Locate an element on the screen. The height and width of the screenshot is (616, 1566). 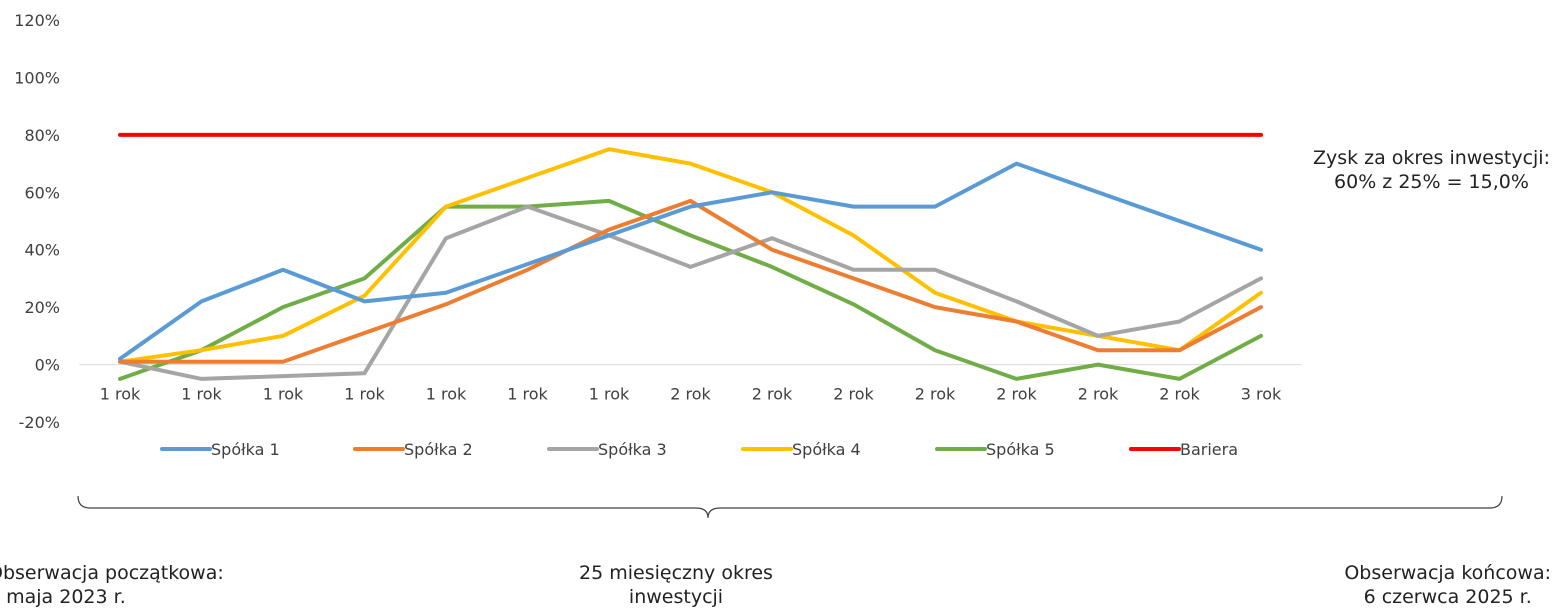
x-tick-label: 3 rok is located at coordinates (1261, 394).